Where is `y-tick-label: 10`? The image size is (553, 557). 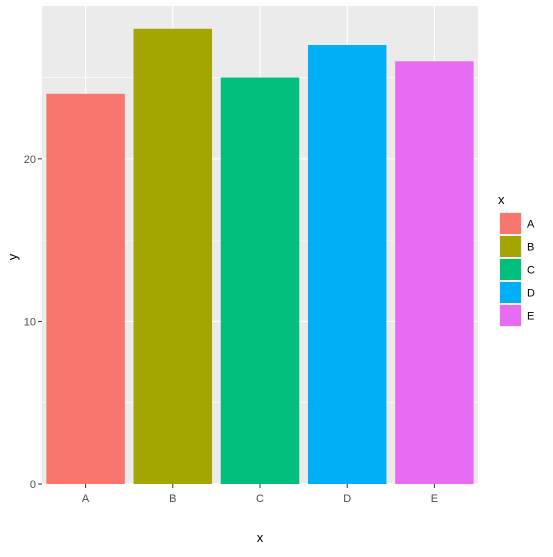
y-tick-label: 10 is located at coordinates (30, 322).